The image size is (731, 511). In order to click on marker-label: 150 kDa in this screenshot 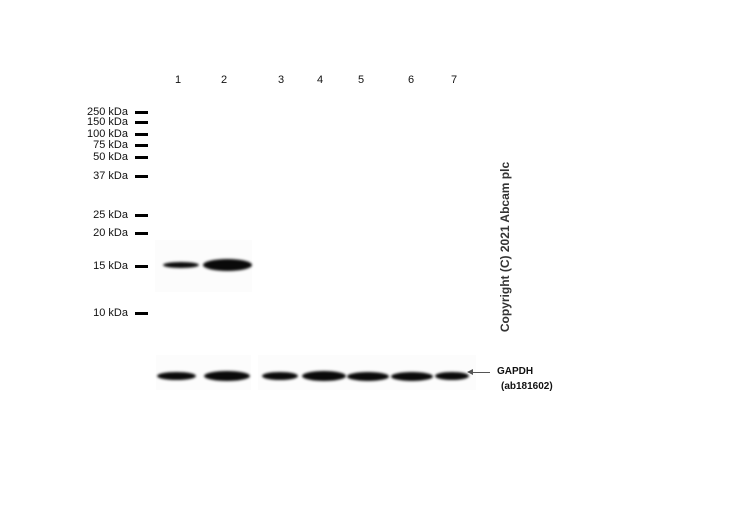, I will do `click(107, 122)`.